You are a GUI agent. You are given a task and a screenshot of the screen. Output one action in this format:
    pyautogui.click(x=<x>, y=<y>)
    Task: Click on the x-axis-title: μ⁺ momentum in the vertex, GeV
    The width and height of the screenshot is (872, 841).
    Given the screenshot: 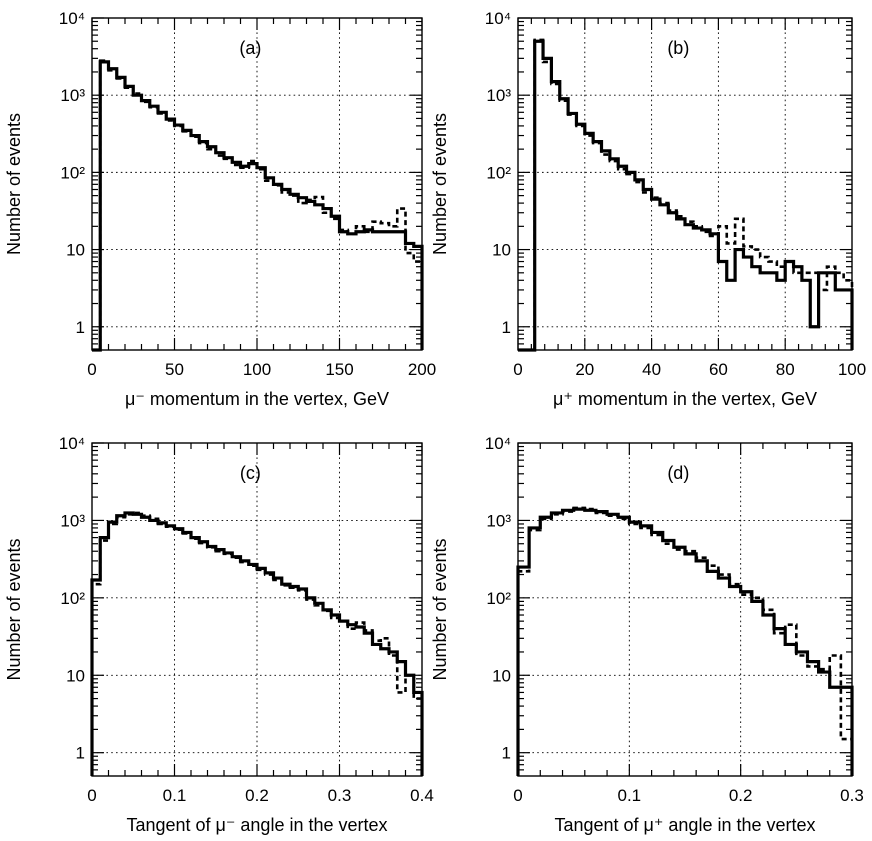 What is the action you would take?
    pyautogui.click(x=685, y=399)
    